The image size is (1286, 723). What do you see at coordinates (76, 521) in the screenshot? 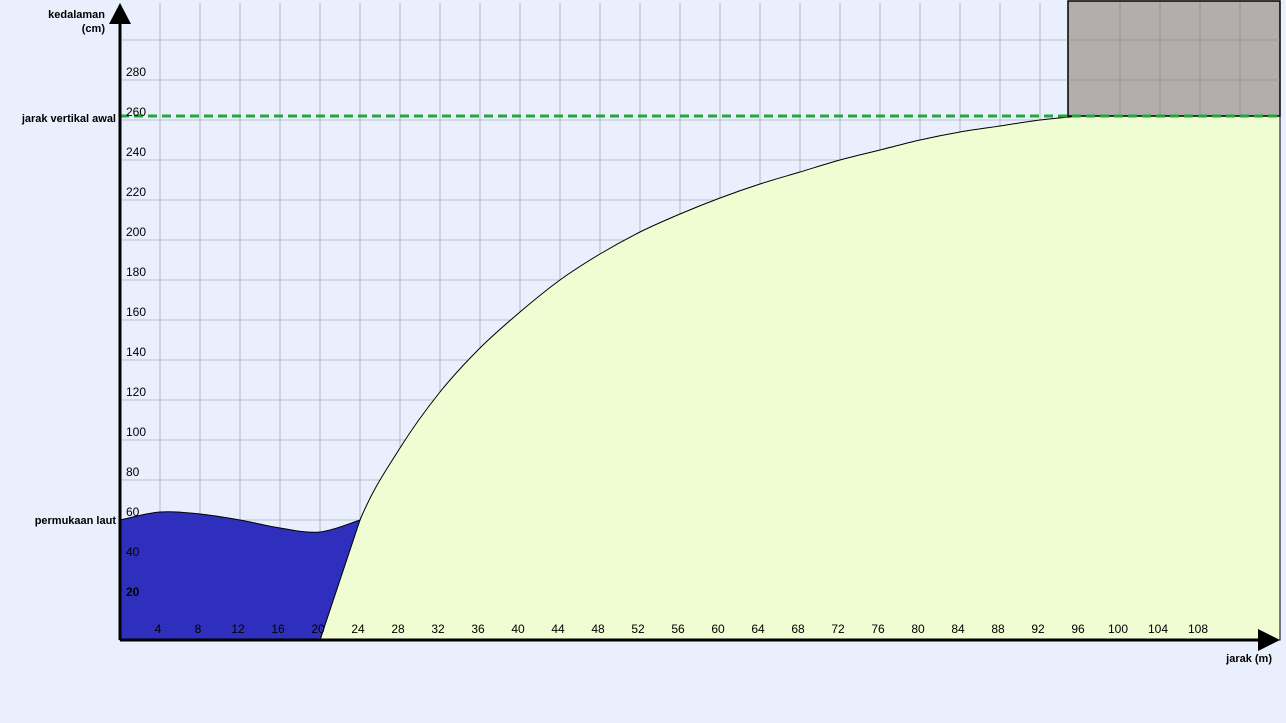
I see `sea-surface-label: permukaan laut` at bounding box center [76, 521].